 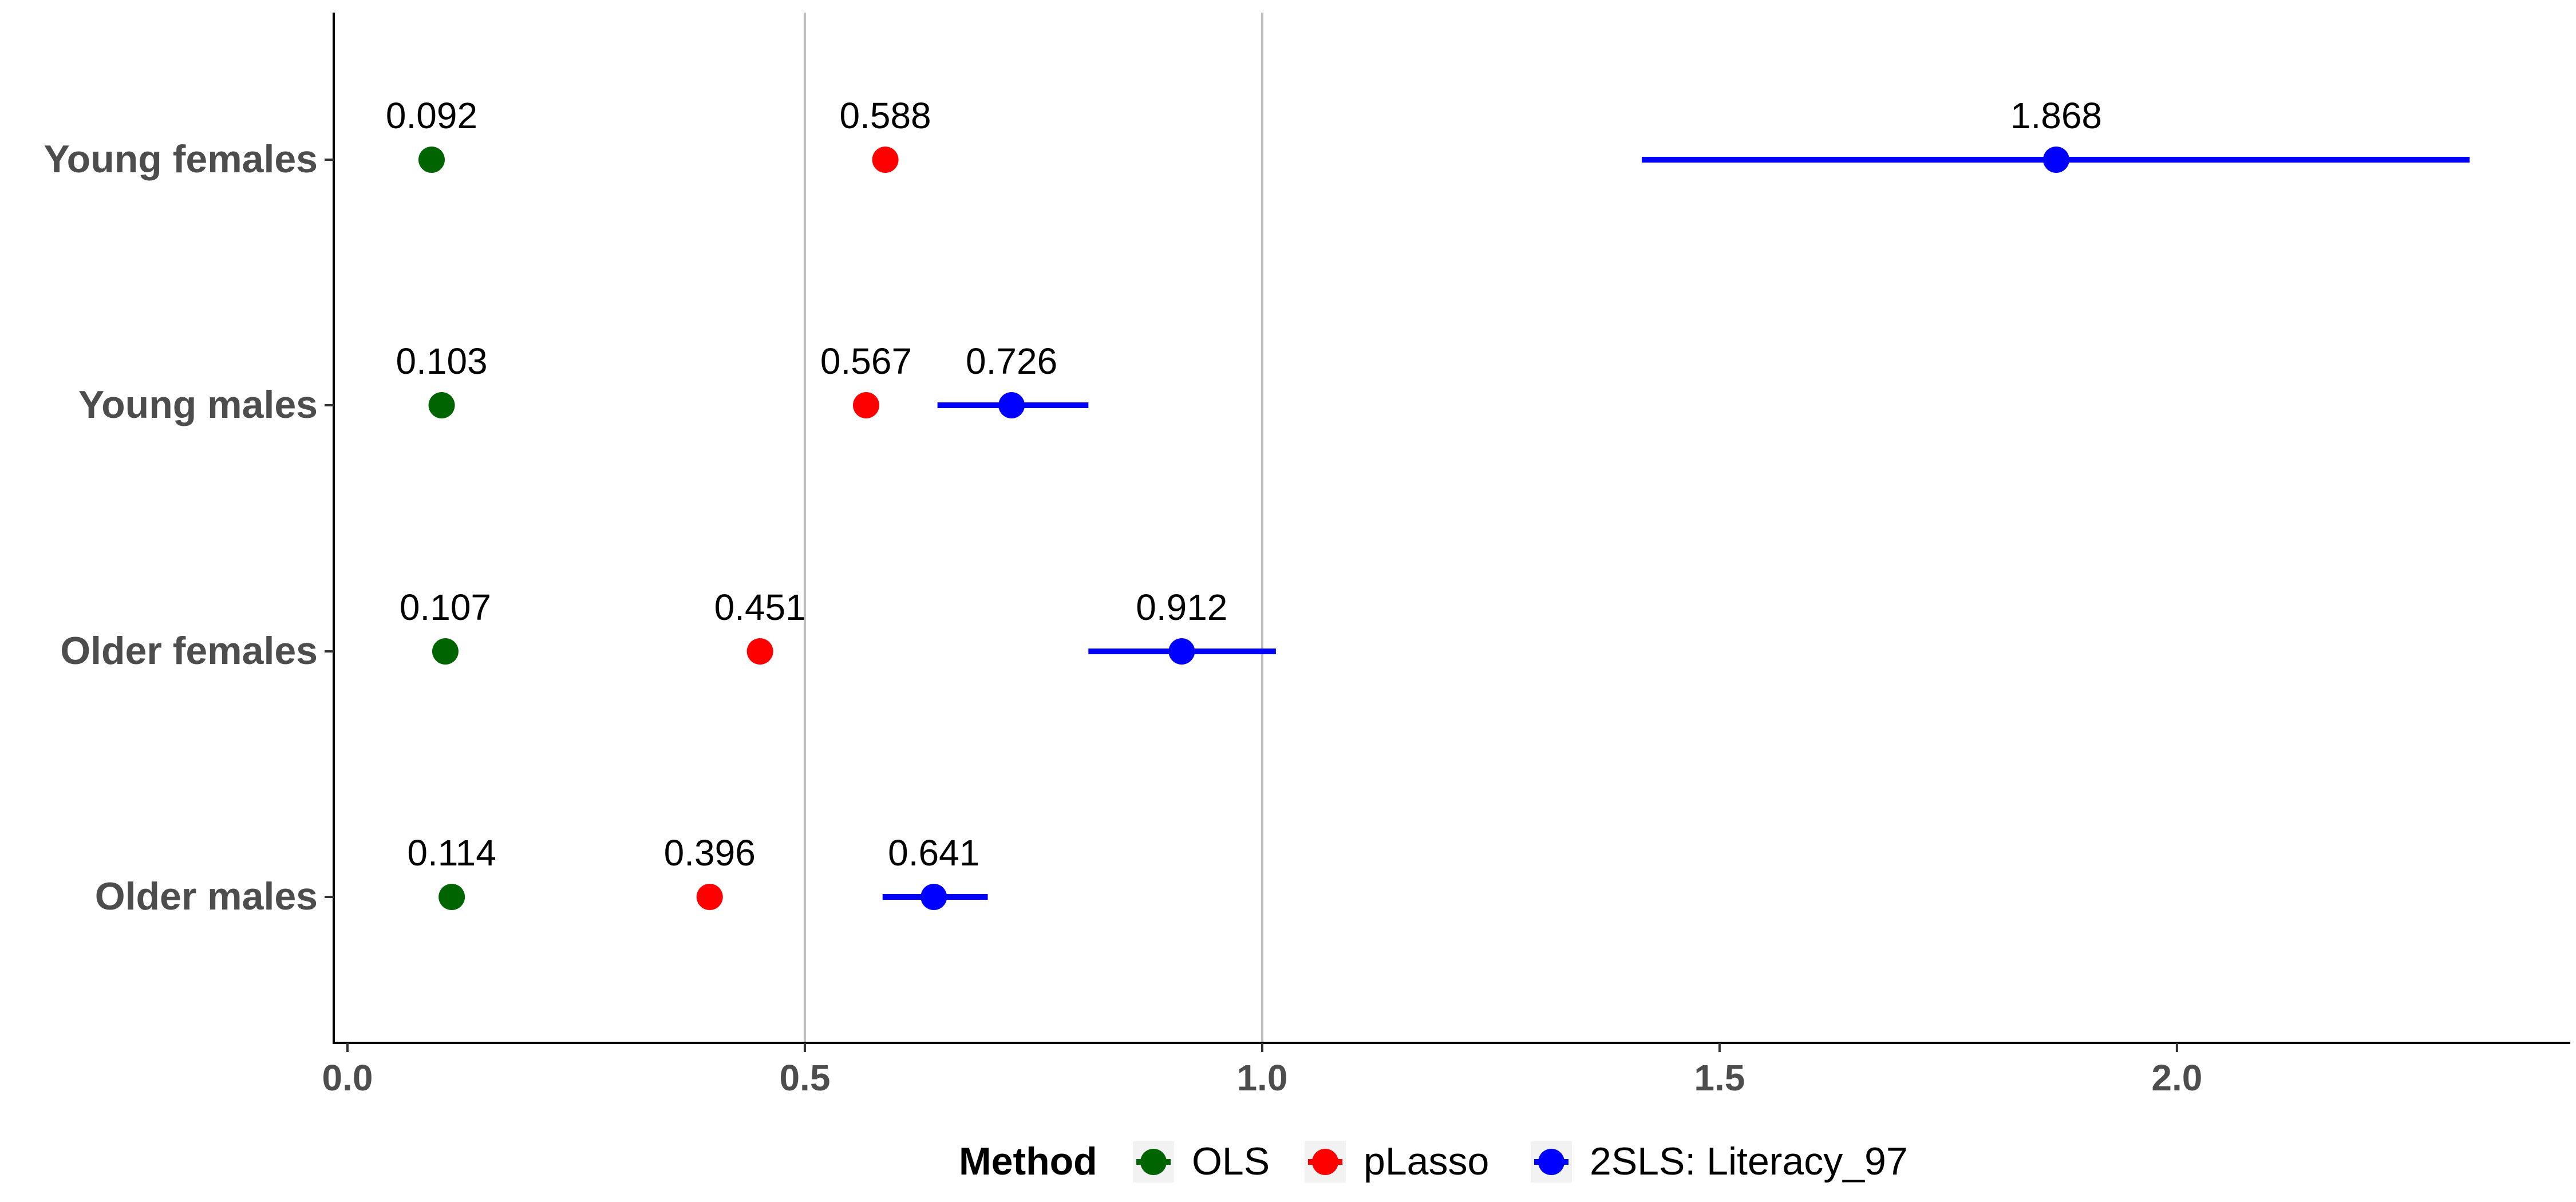 What do you see at coordinates (2056, 116) in the screenshot?
I see `data-label-2sls-literacy-97: 1.868` at bounding box center [2056, 116].